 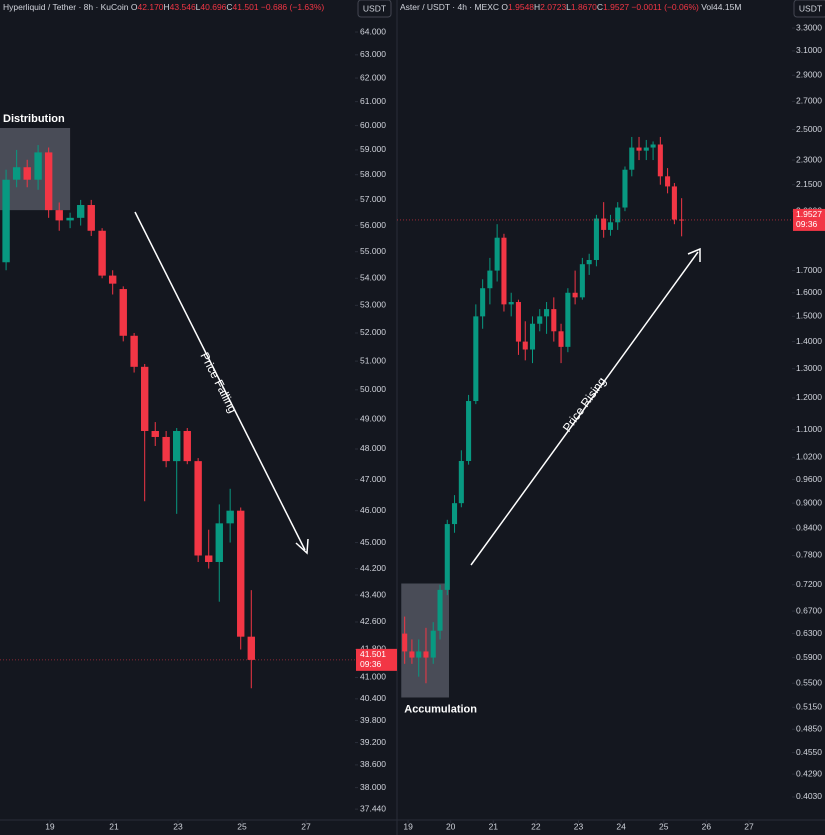 I want to click on y-tick-label: 0.8400, so click(x=809, y=528).